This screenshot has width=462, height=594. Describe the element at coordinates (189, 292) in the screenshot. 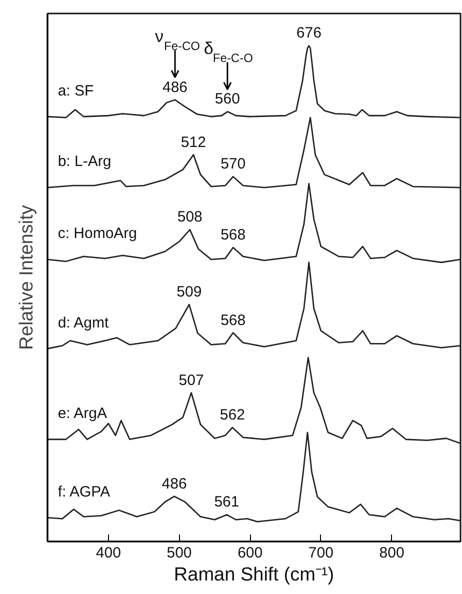

I see `annotation: 509` at that location.